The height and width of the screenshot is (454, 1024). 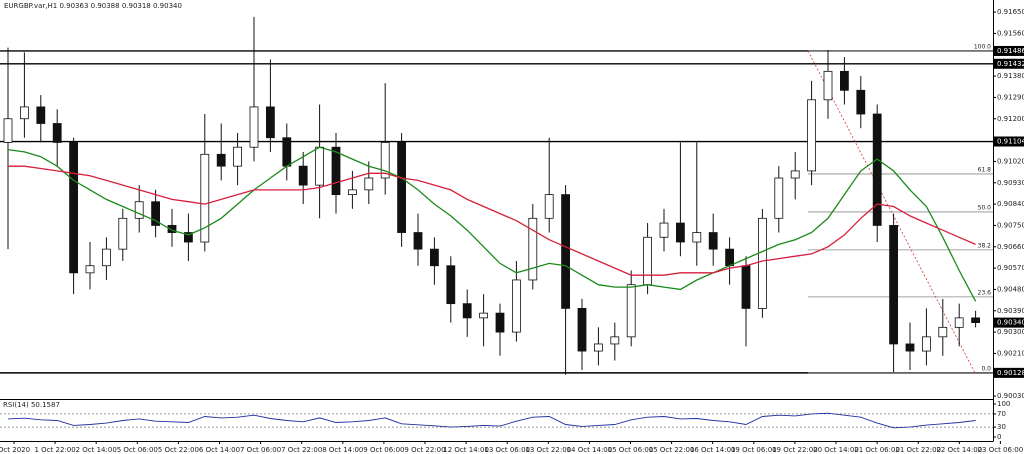 What do you see at coordinates (15, 450) in the screenshot?
I see `x-tick-label: Oct 2020` at bounding box center [15, 450].